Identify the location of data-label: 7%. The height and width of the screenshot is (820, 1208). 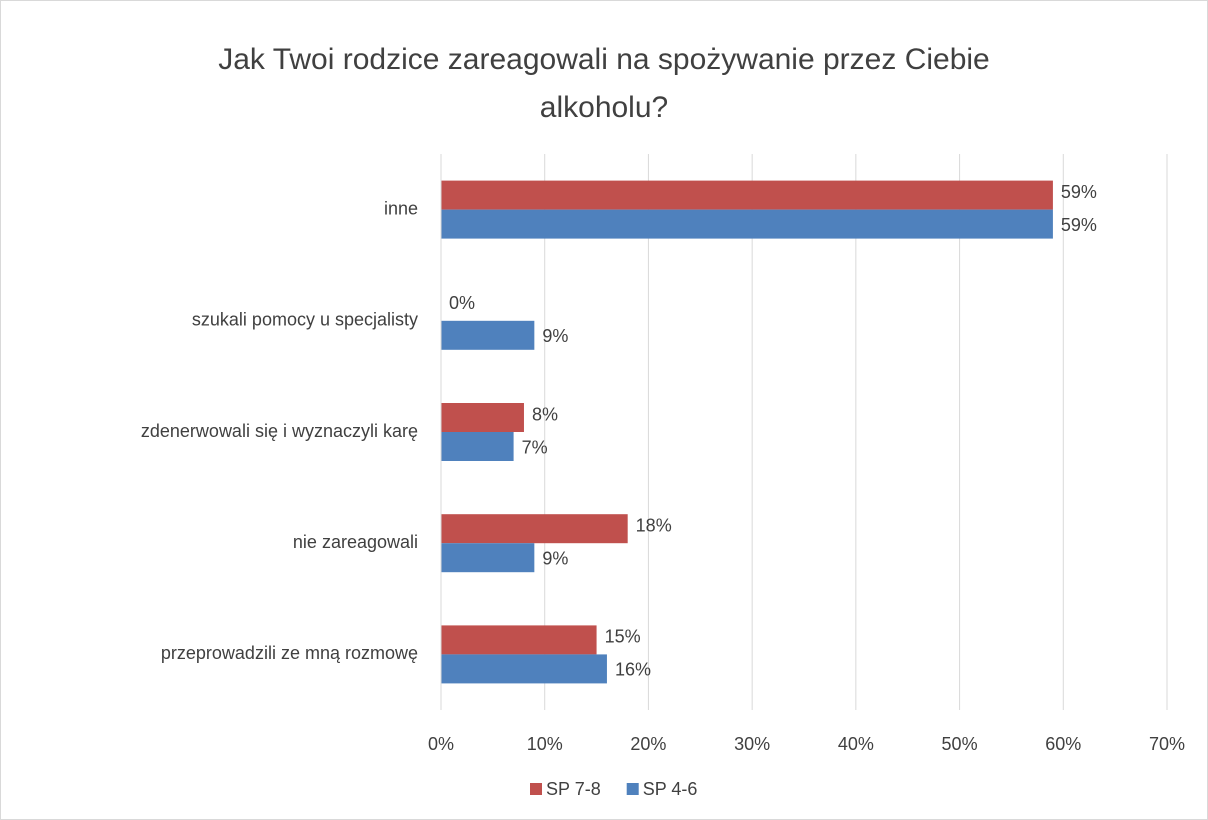
(535, 447).